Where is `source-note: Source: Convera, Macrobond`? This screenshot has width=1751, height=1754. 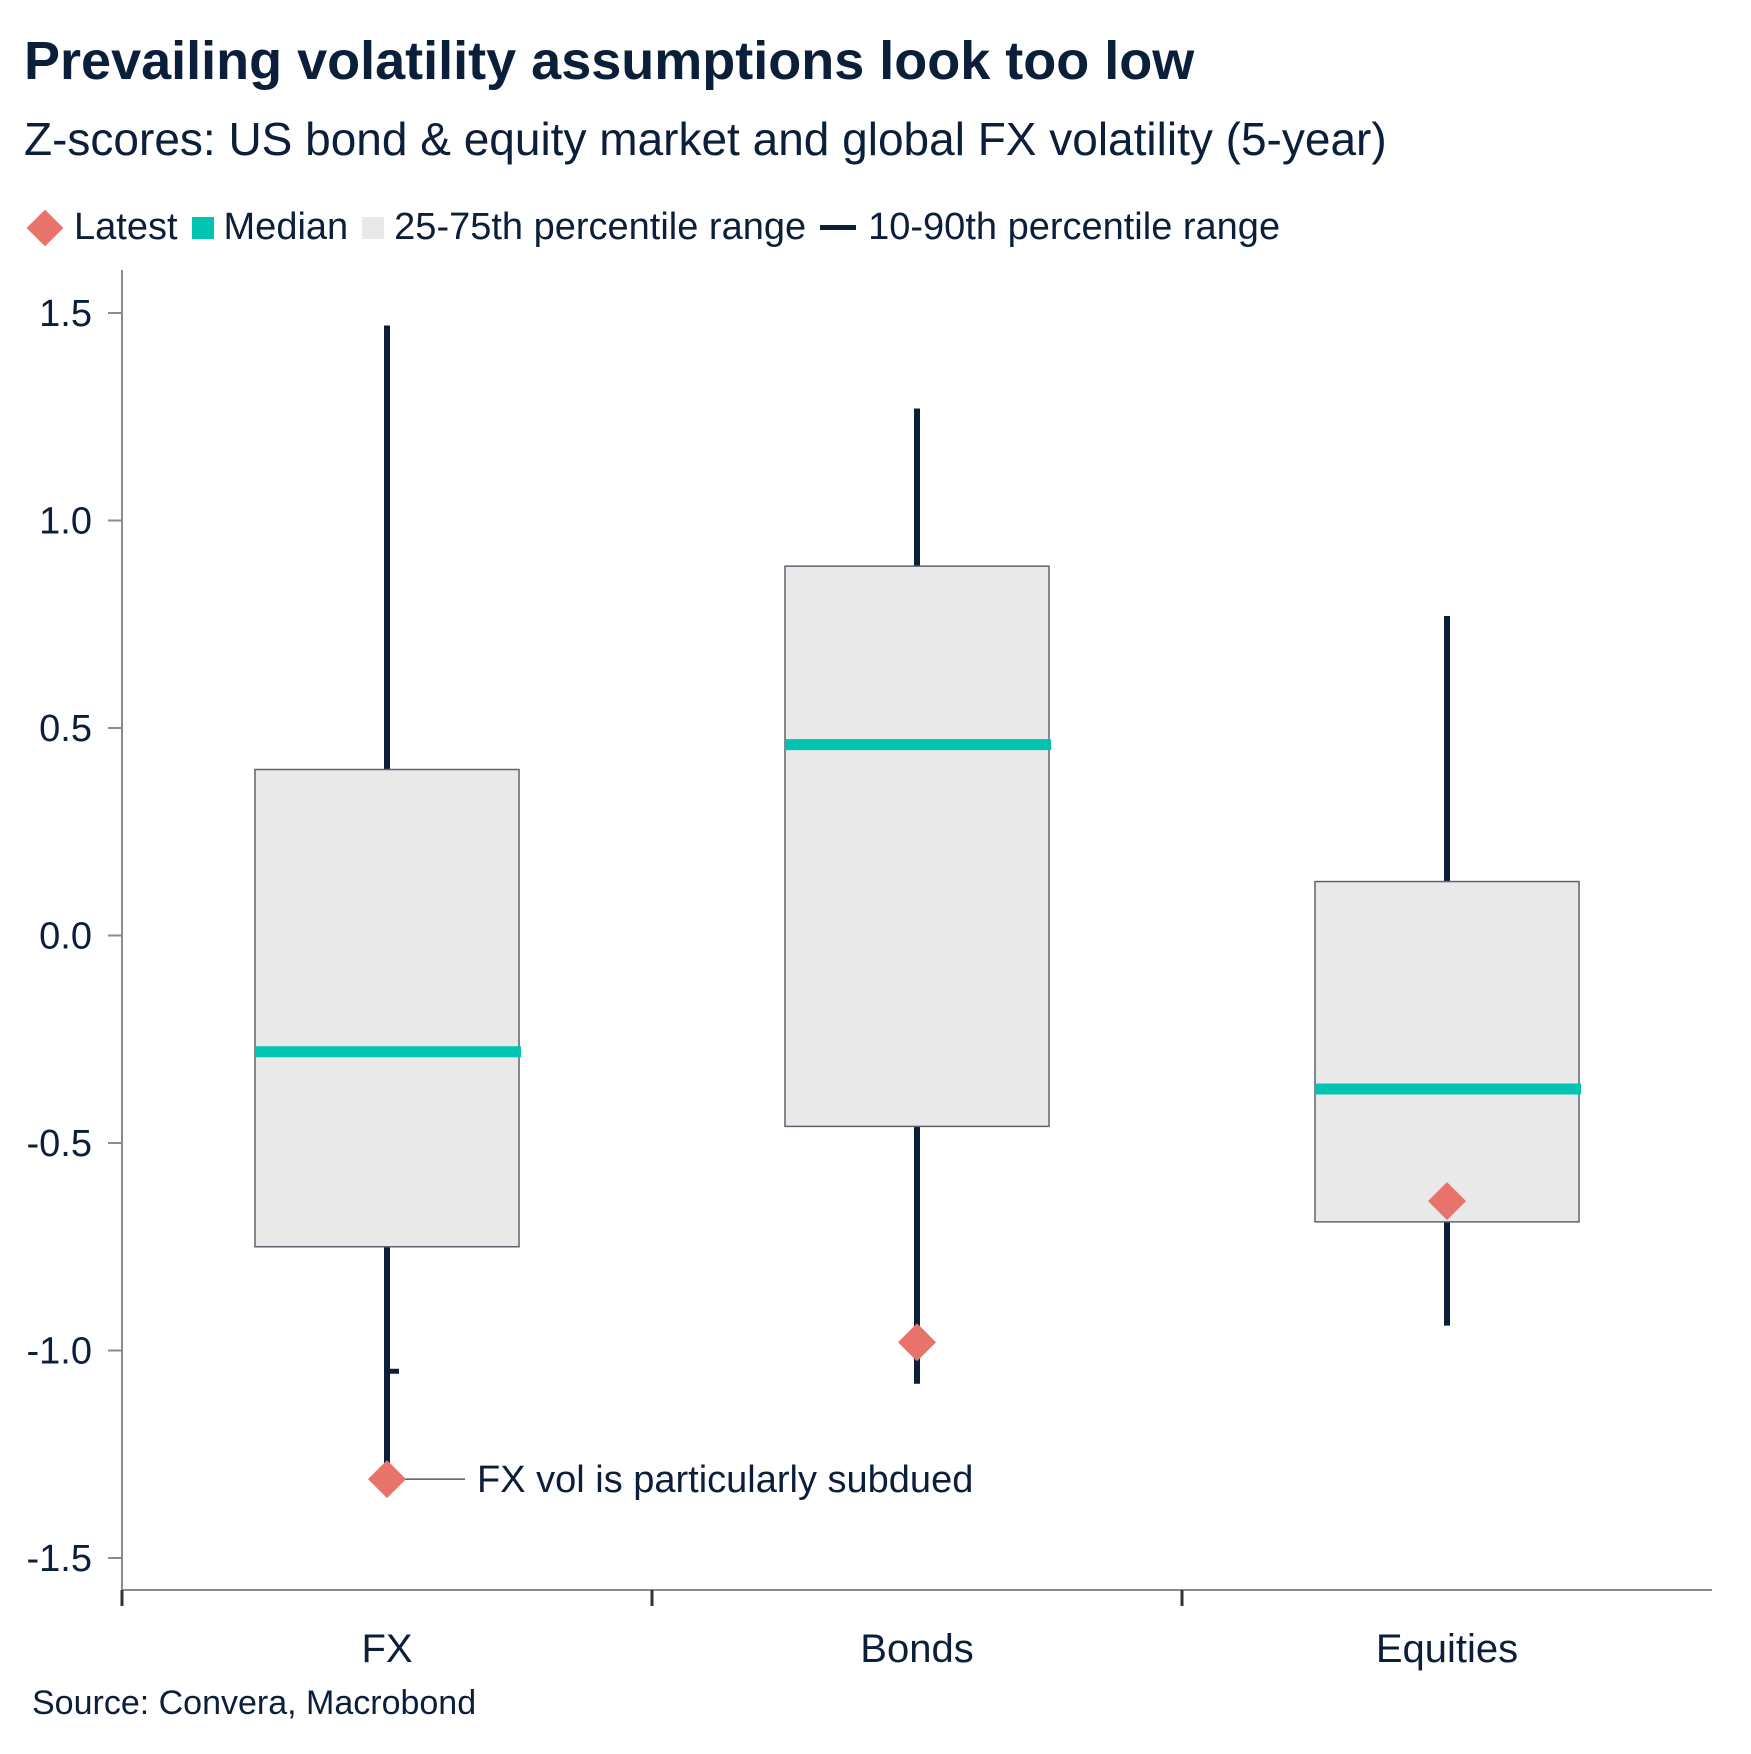 source-note: Source: Convera, Macrobond is located at coordinates (254, 1703).